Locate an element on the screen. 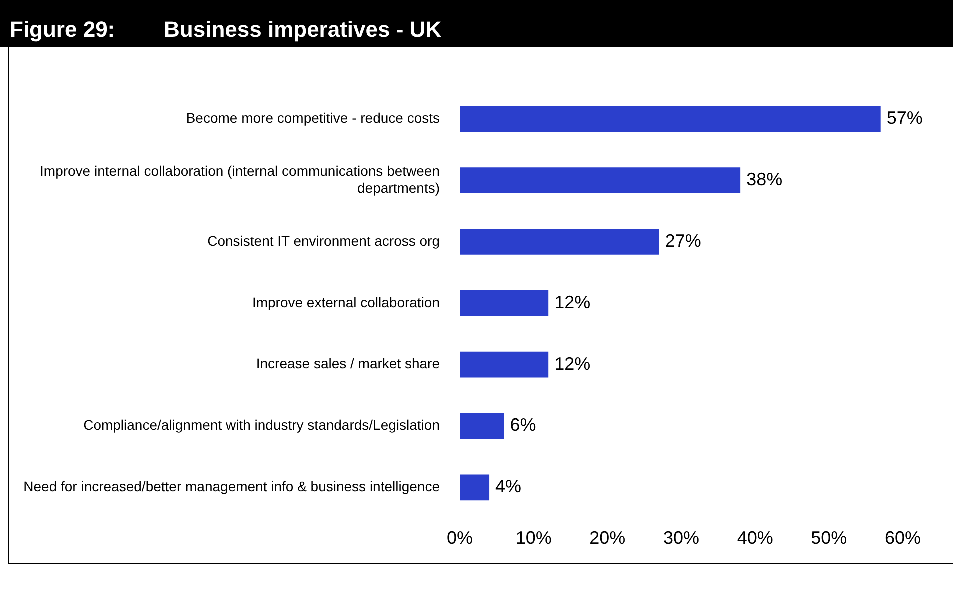  x-tick-label: 50% is located at coordinates (829, 538).